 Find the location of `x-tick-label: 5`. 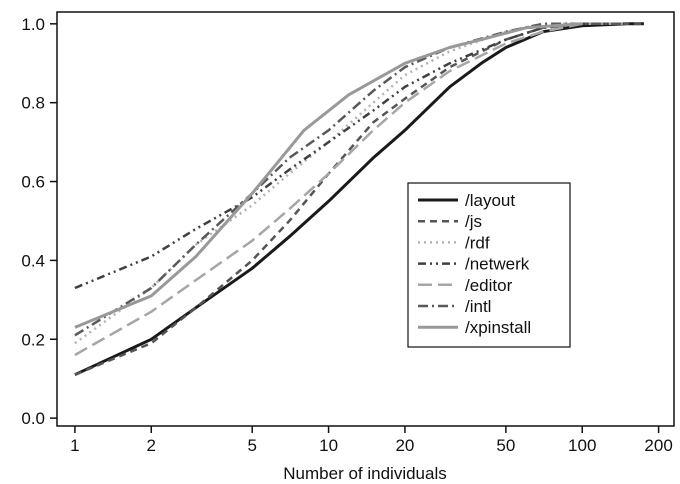

x-tick-label: 5 is located at coordinates (251, 445).